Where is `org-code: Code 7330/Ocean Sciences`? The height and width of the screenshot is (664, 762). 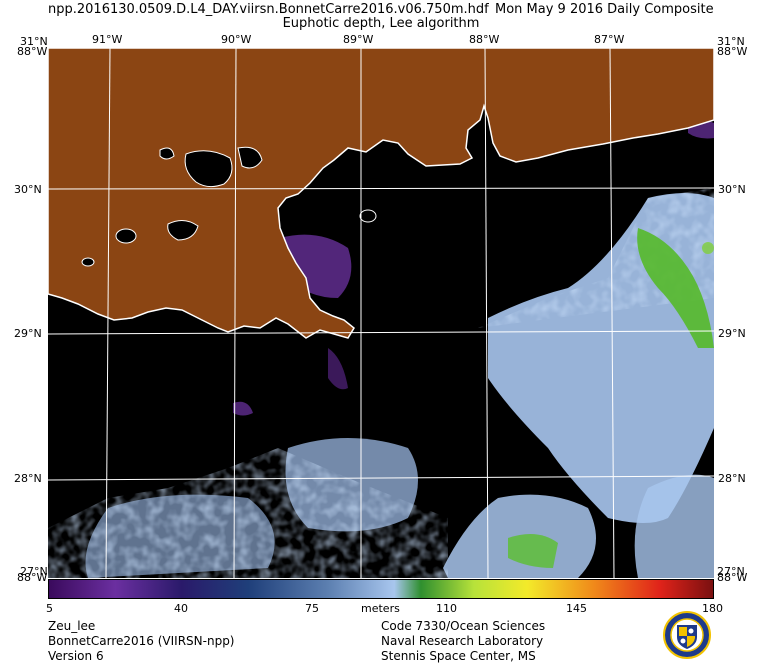 org-code: Code 7330/Ocean Sciences is located at coordinates (463, 626).